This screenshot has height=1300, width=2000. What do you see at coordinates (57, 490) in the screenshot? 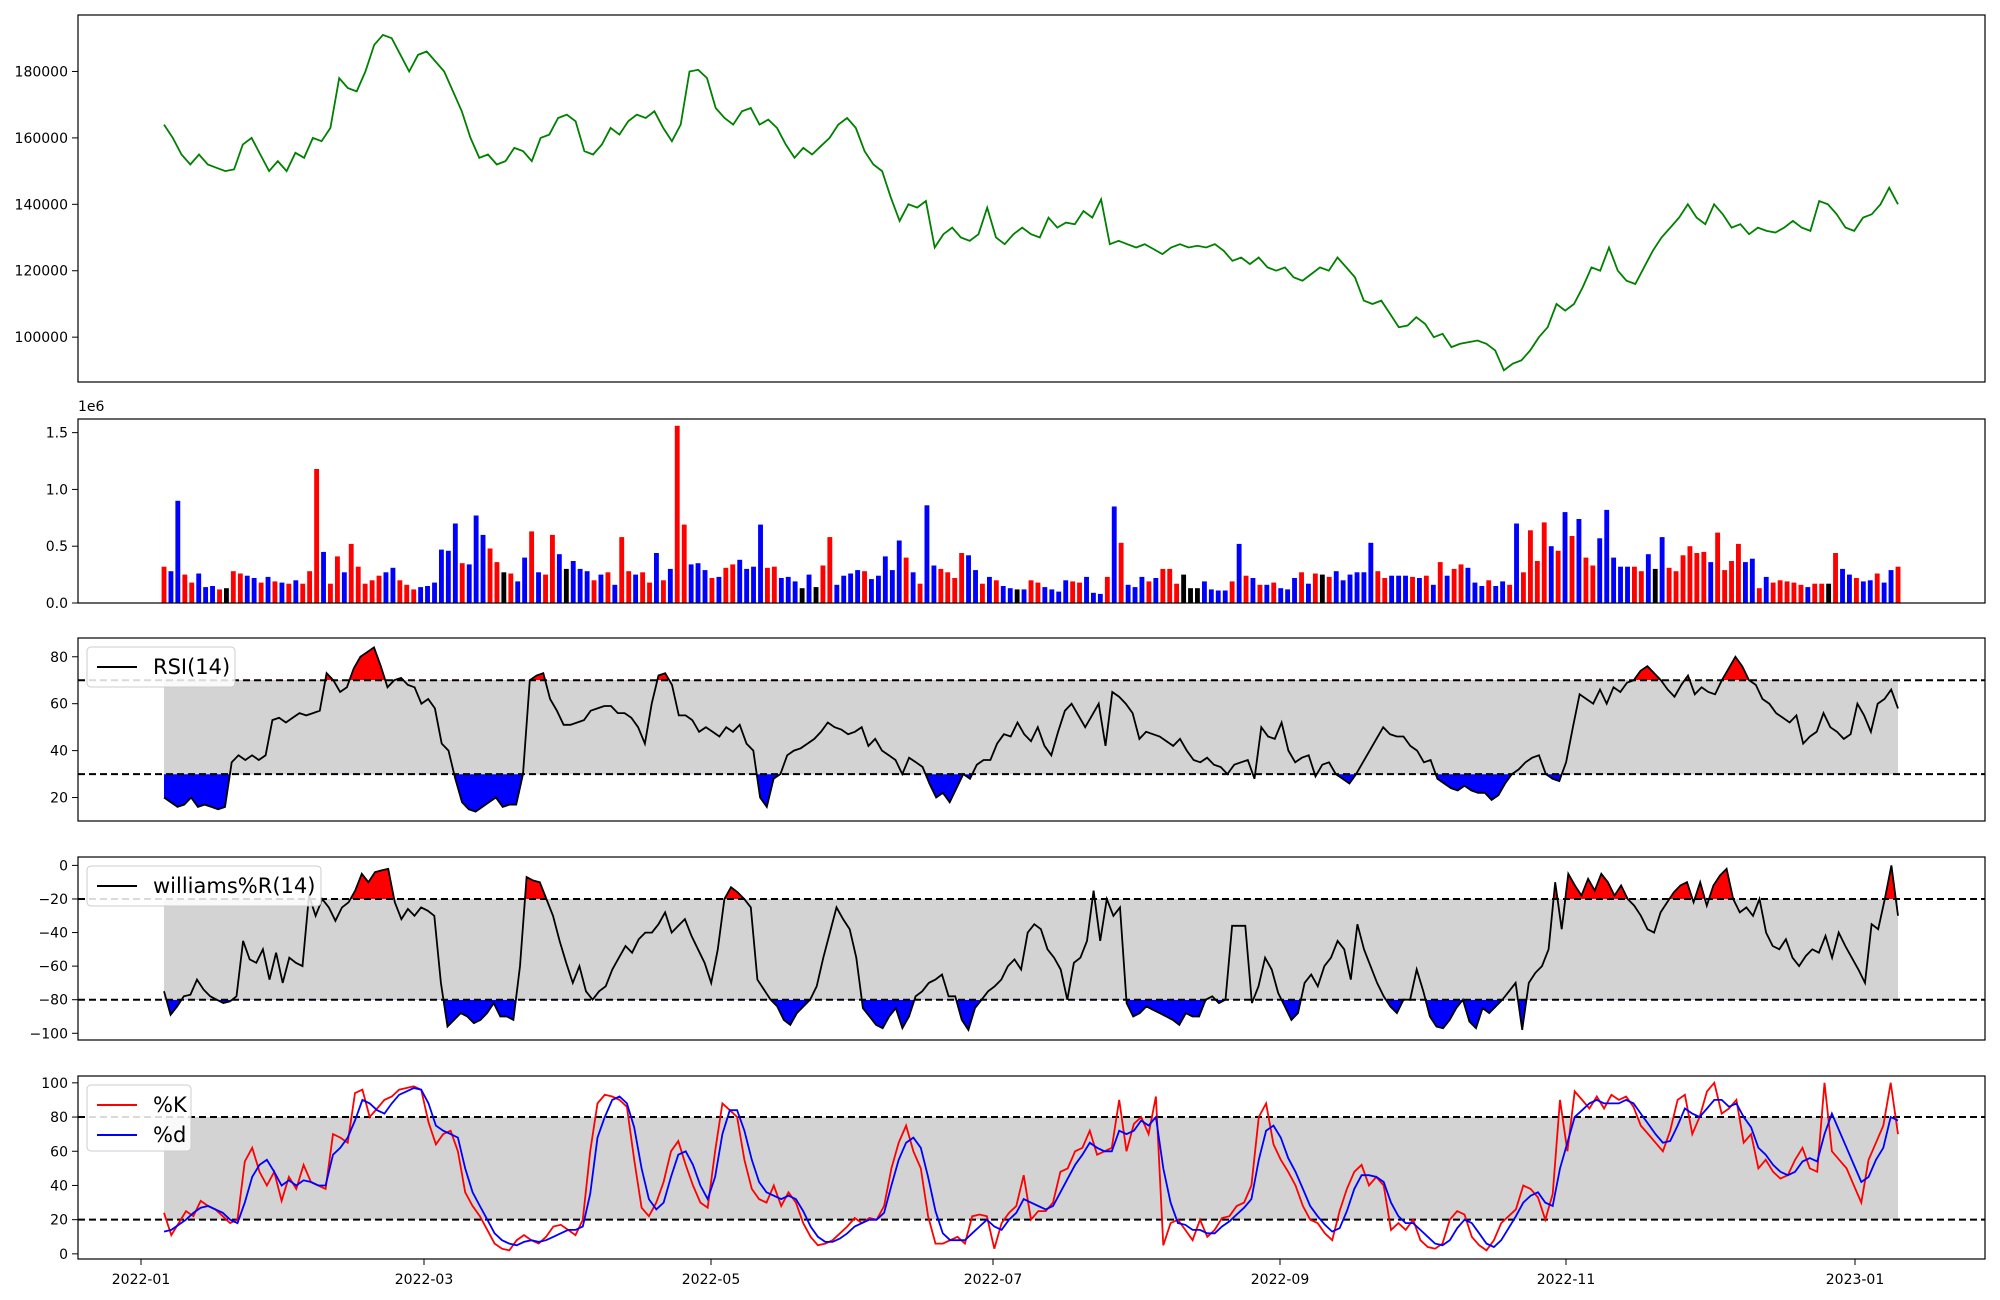
I see `ytick-label: 1.0` at bounding box center [57, 490].